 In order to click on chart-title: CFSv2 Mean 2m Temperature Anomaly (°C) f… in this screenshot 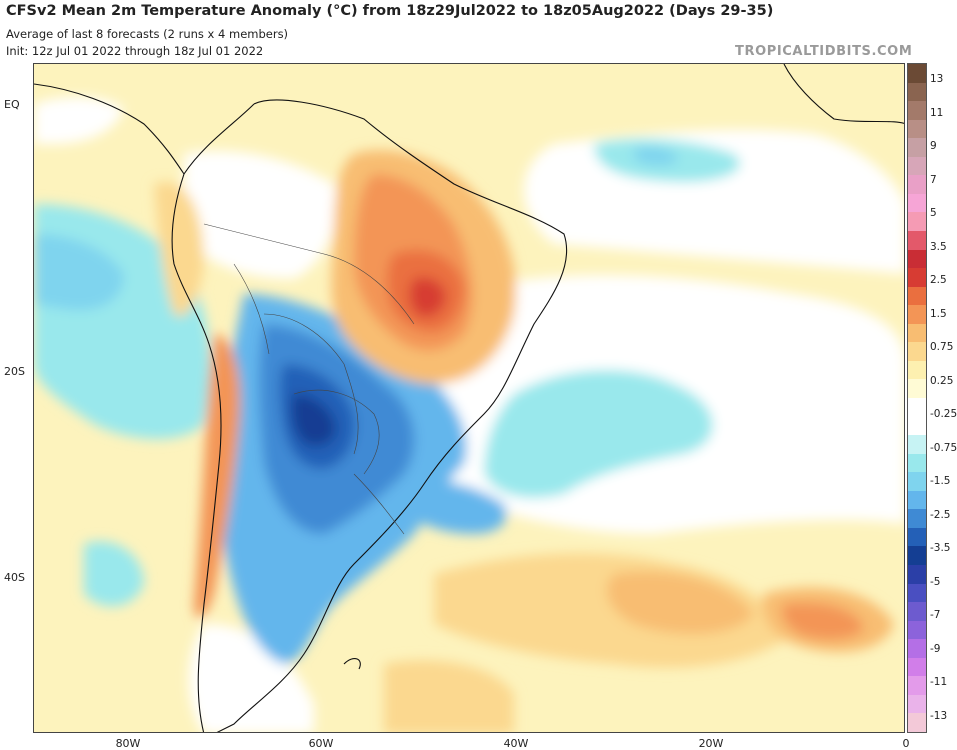, I will do `click(390, 11)`.